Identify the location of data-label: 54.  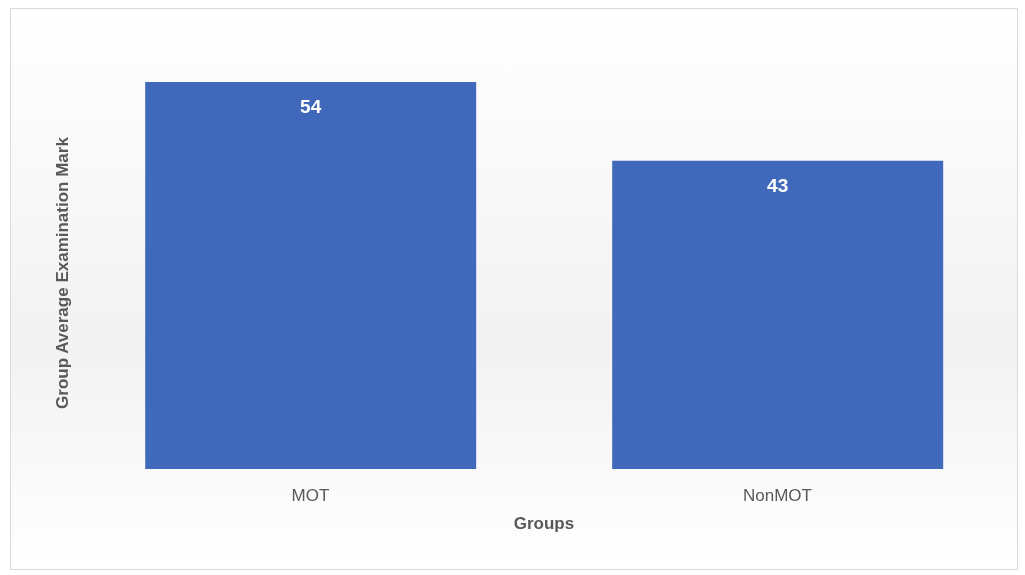
(311, 107).